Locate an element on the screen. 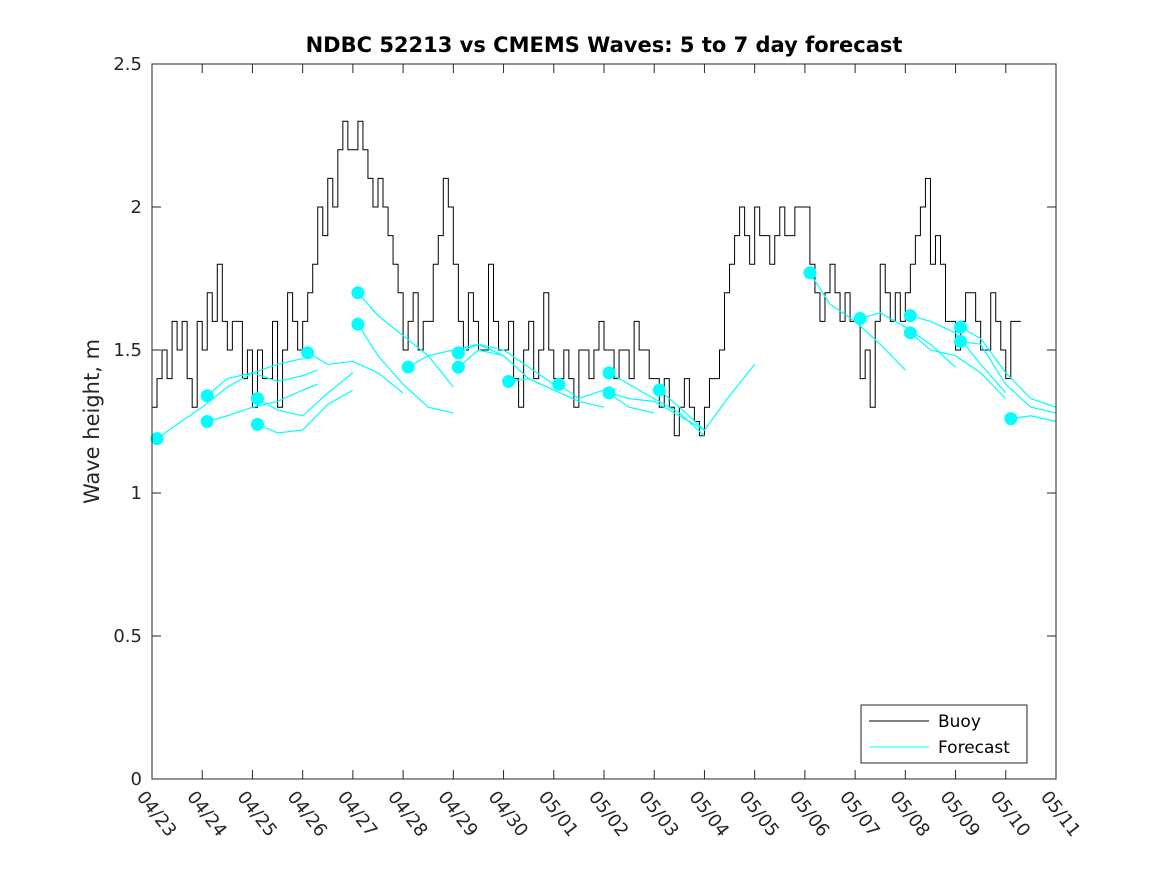  y-tick-label: 2 is located at coordinates (136, 207).